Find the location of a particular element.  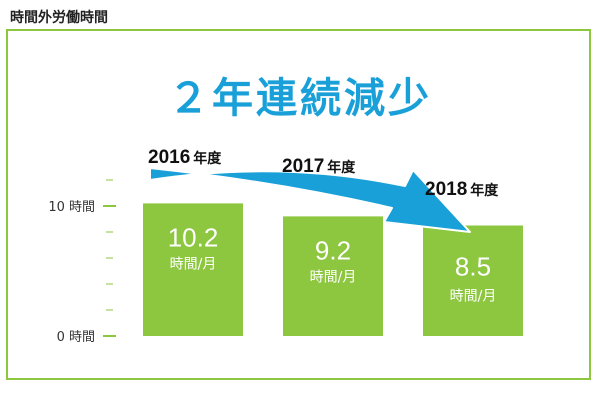

bar-value-label: 9.2 is located at coordinates (333, 250).